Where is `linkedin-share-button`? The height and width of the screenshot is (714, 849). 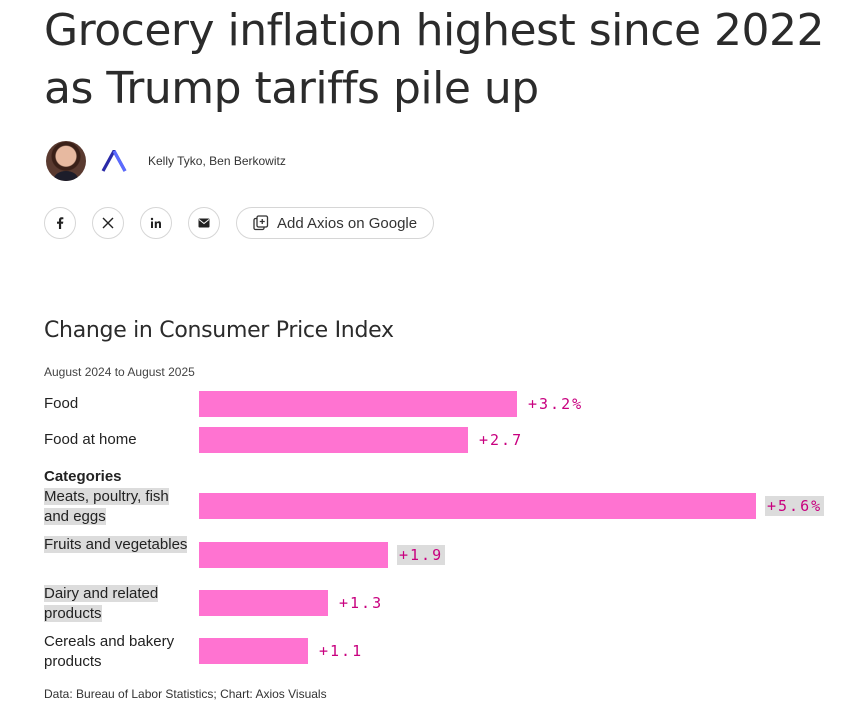 linkedin-share-button is located at coordinates (156, 223).